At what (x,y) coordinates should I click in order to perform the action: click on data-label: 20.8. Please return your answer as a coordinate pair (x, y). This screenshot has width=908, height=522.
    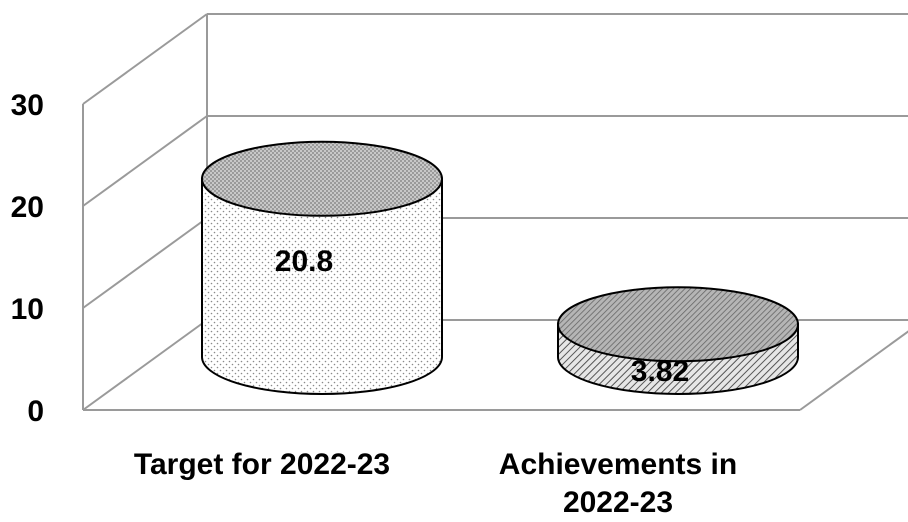
    Looking at the image, I should click on (304, 261).